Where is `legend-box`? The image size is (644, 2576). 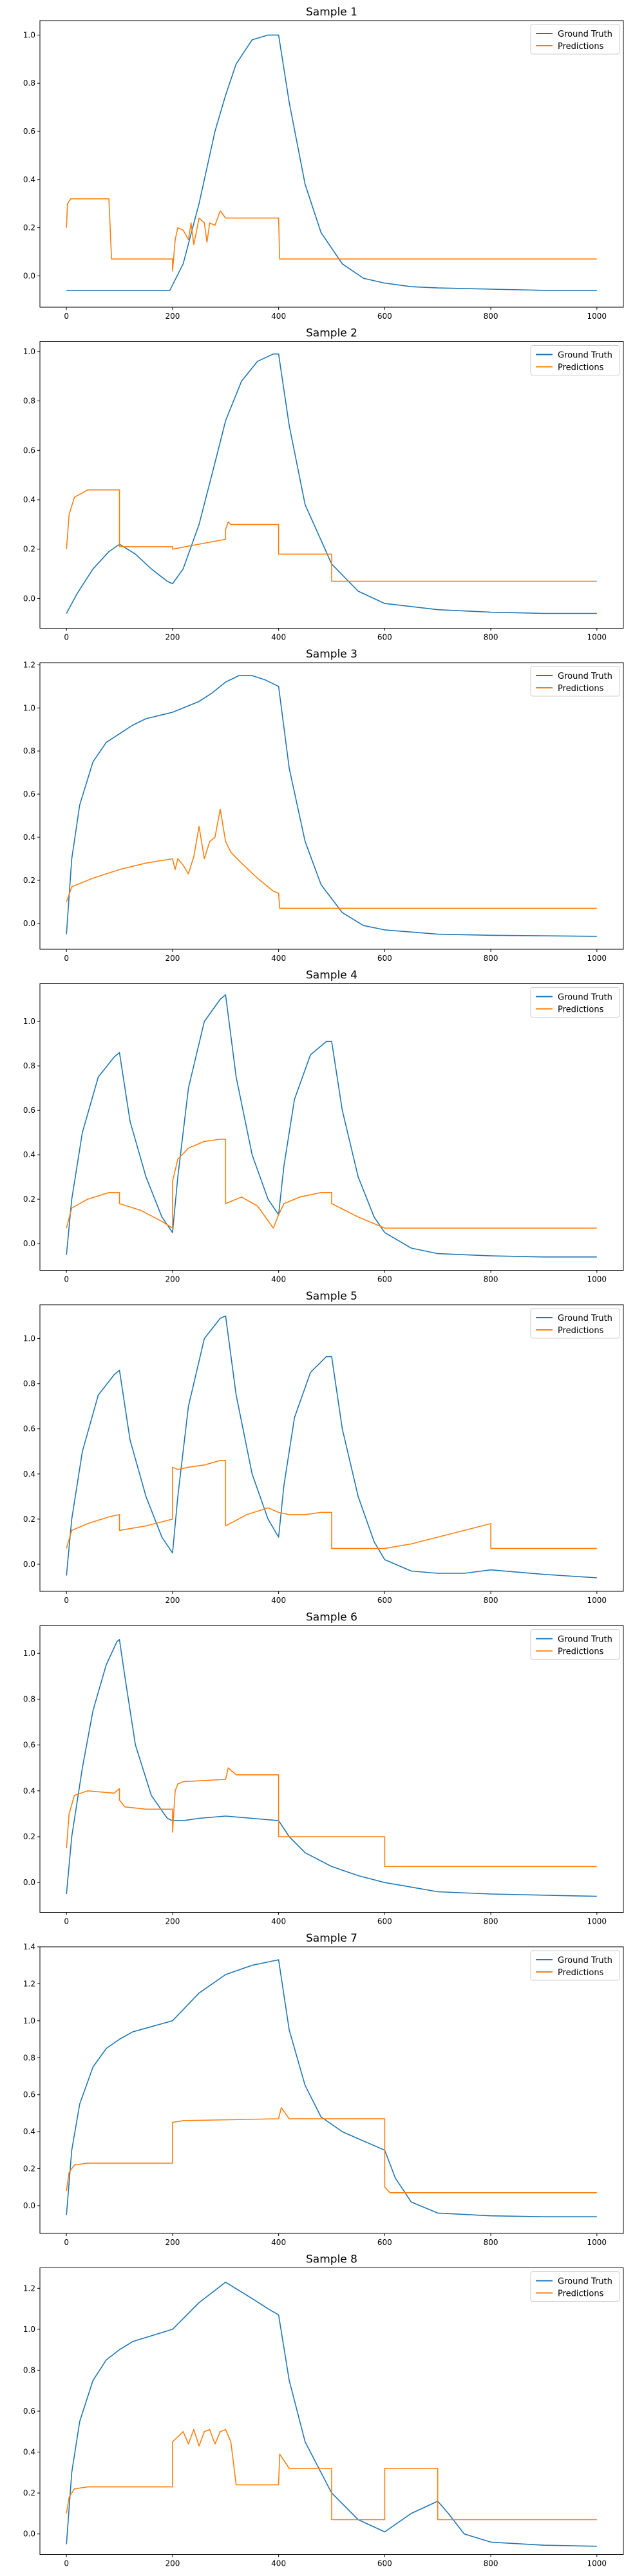 legend-box is located at coordinates (575, 40).